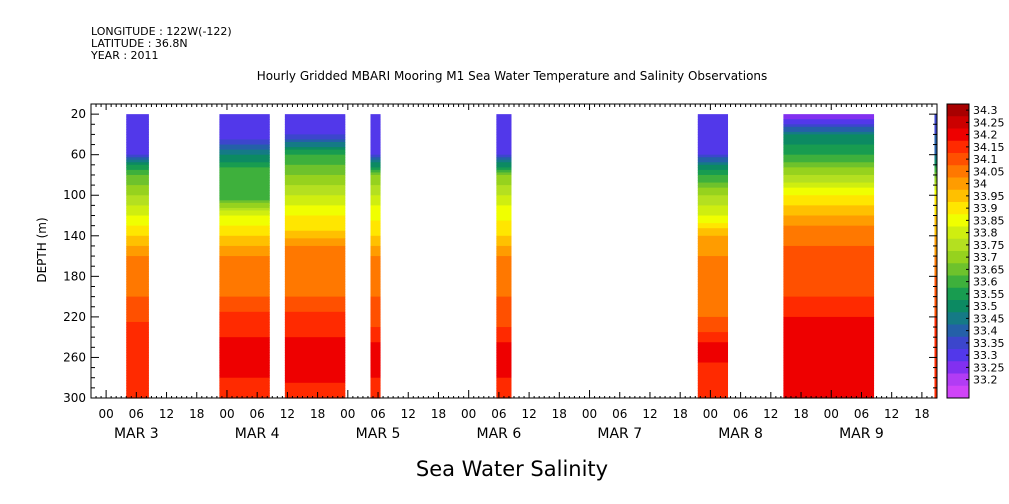  What do you see at coordinates (985, 306) in the screenshot?
I see `colorbar-label: 33.5` at bounding box center [985, 306].